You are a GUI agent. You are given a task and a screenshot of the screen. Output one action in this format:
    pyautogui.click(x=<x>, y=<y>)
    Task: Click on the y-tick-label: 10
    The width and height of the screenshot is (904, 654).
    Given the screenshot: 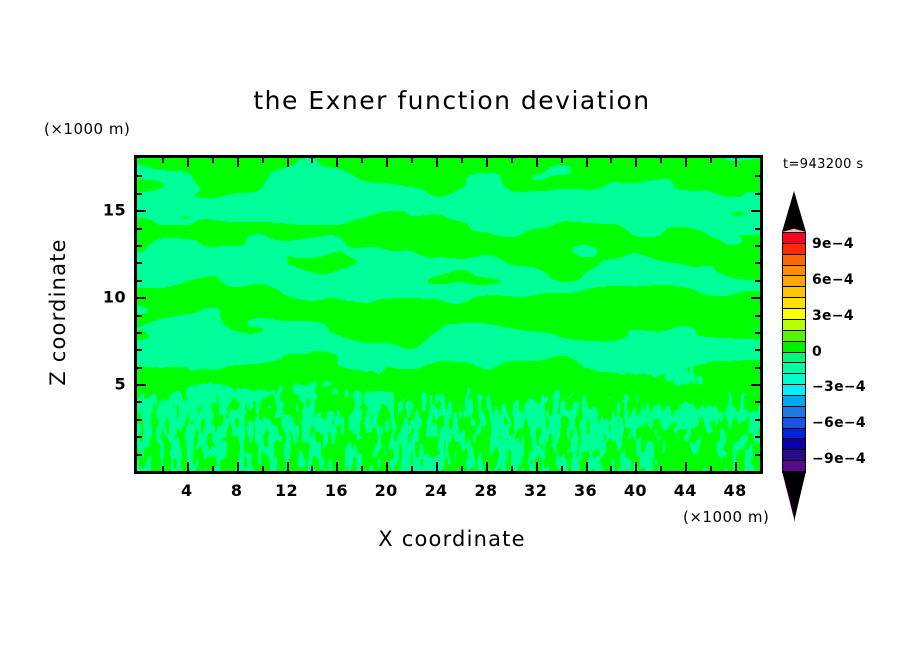 What is the action you would take?
    pyautogui.click(x=114, y=297)
    